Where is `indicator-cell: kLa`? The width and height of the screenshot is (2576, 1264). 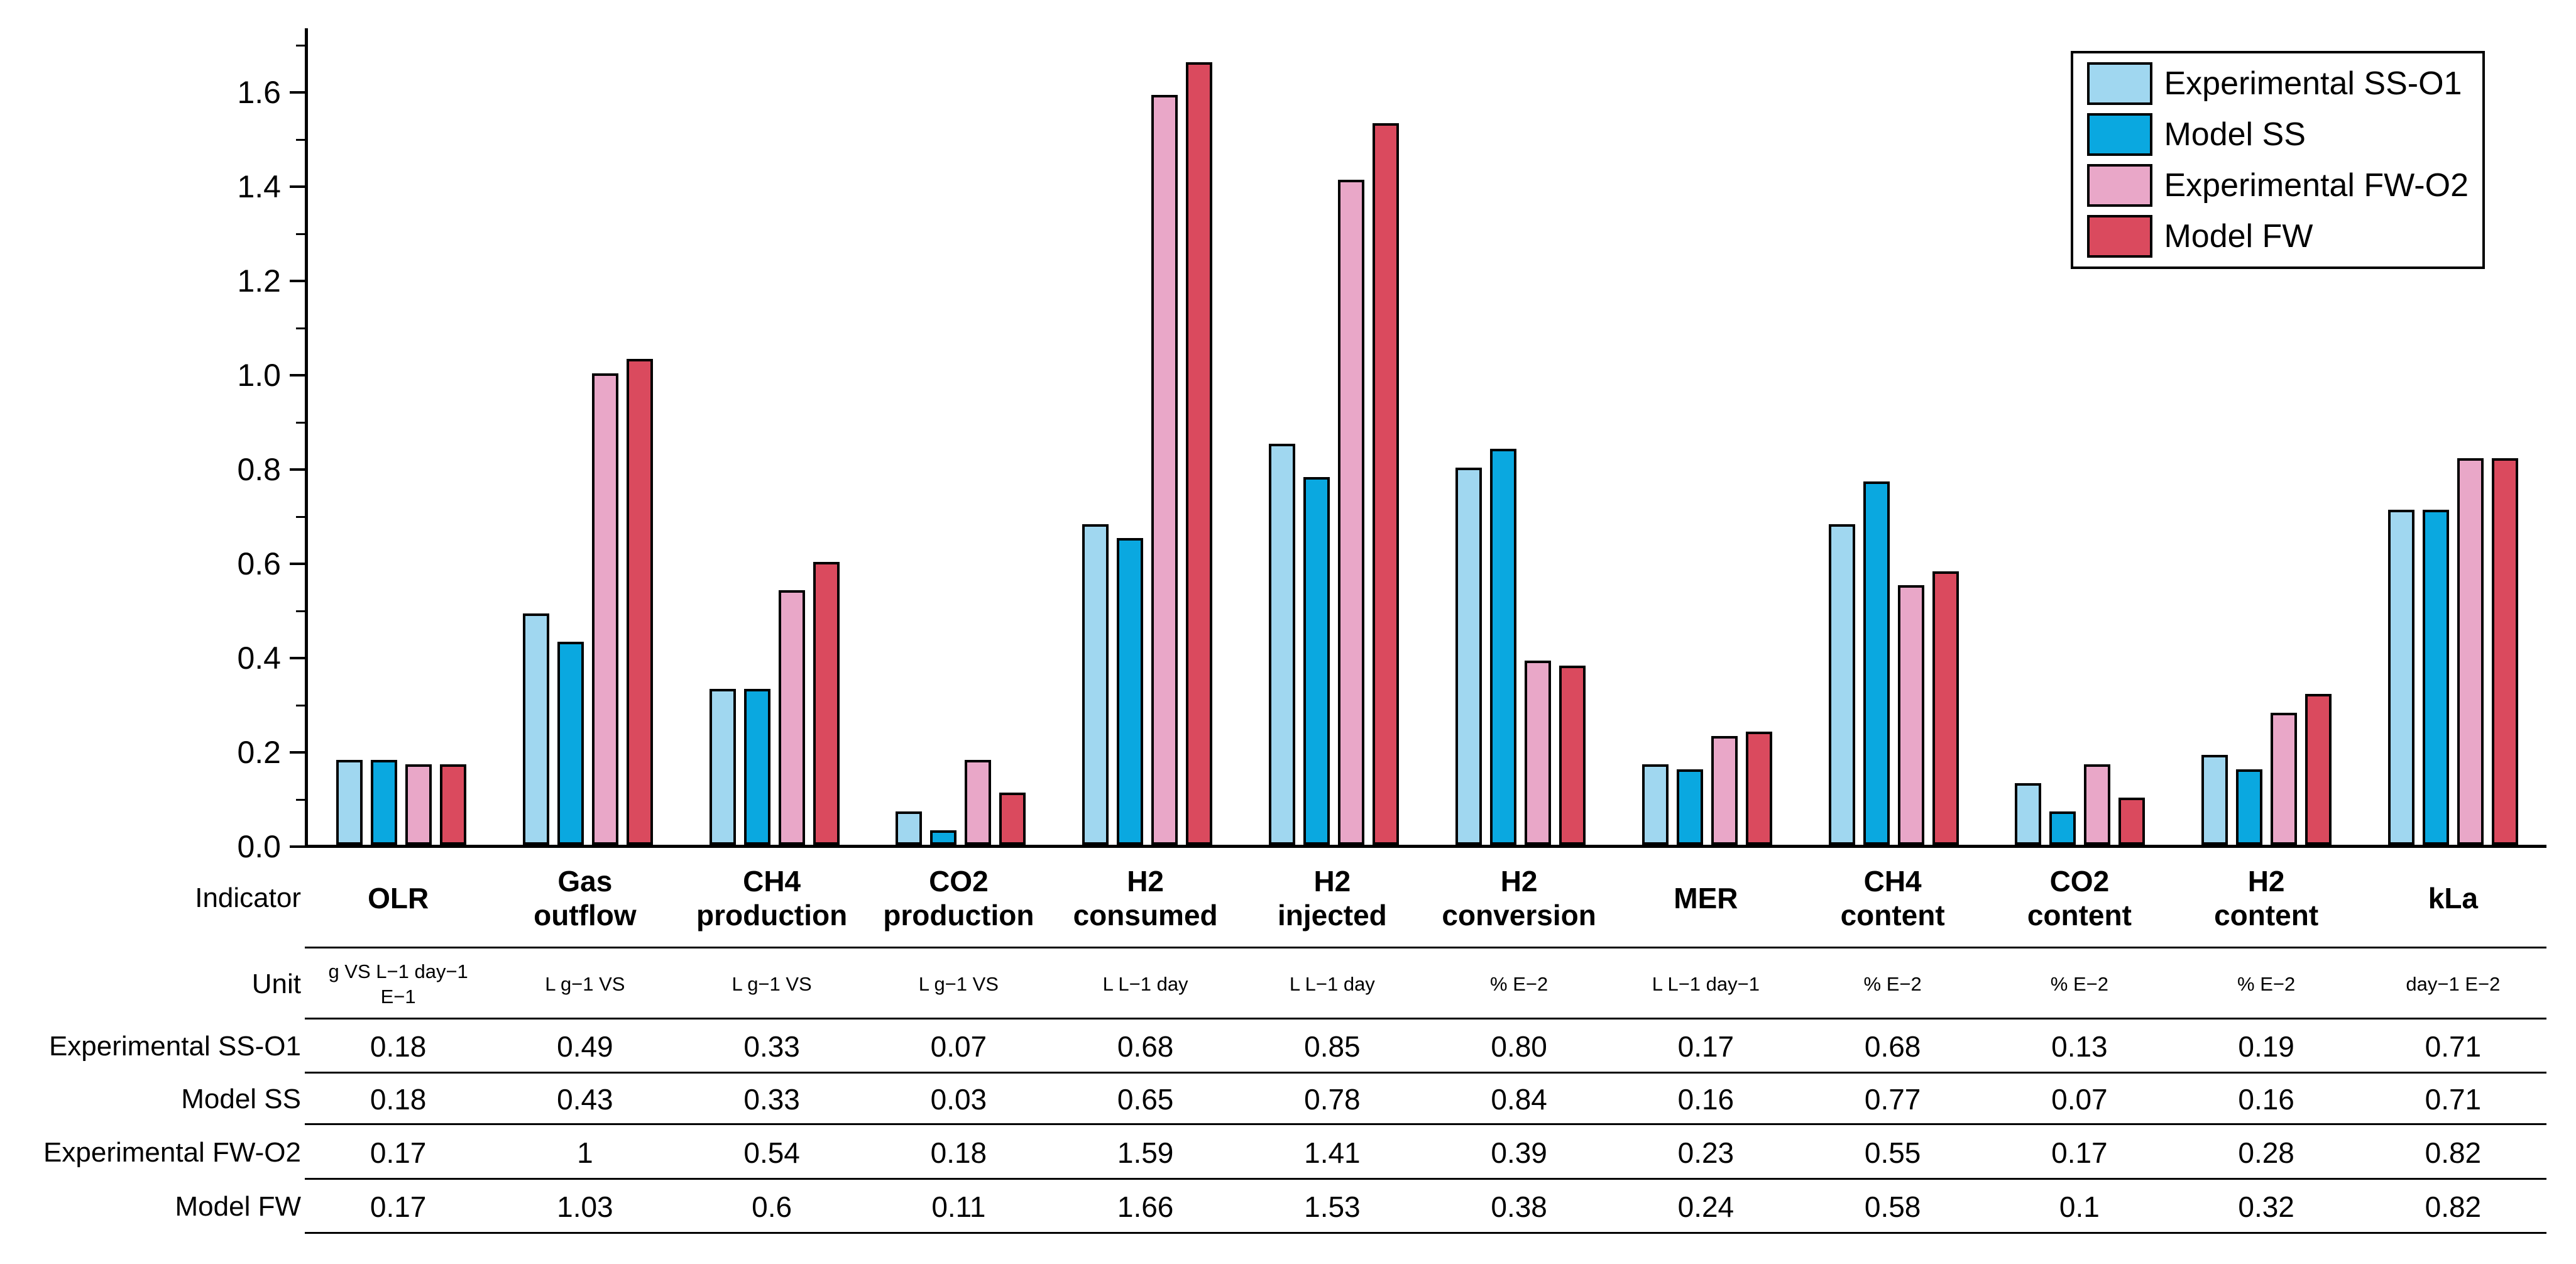 indicator-cell: kLa is located at coordinates (2453, 898).